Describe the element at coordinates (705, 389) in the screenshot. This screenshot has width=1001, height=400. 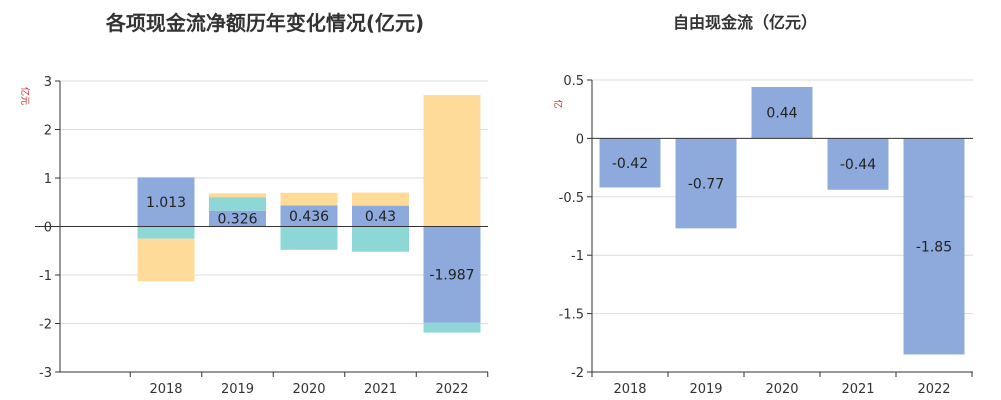
I see `right-x-tick-label-2019: 2019` at that location.